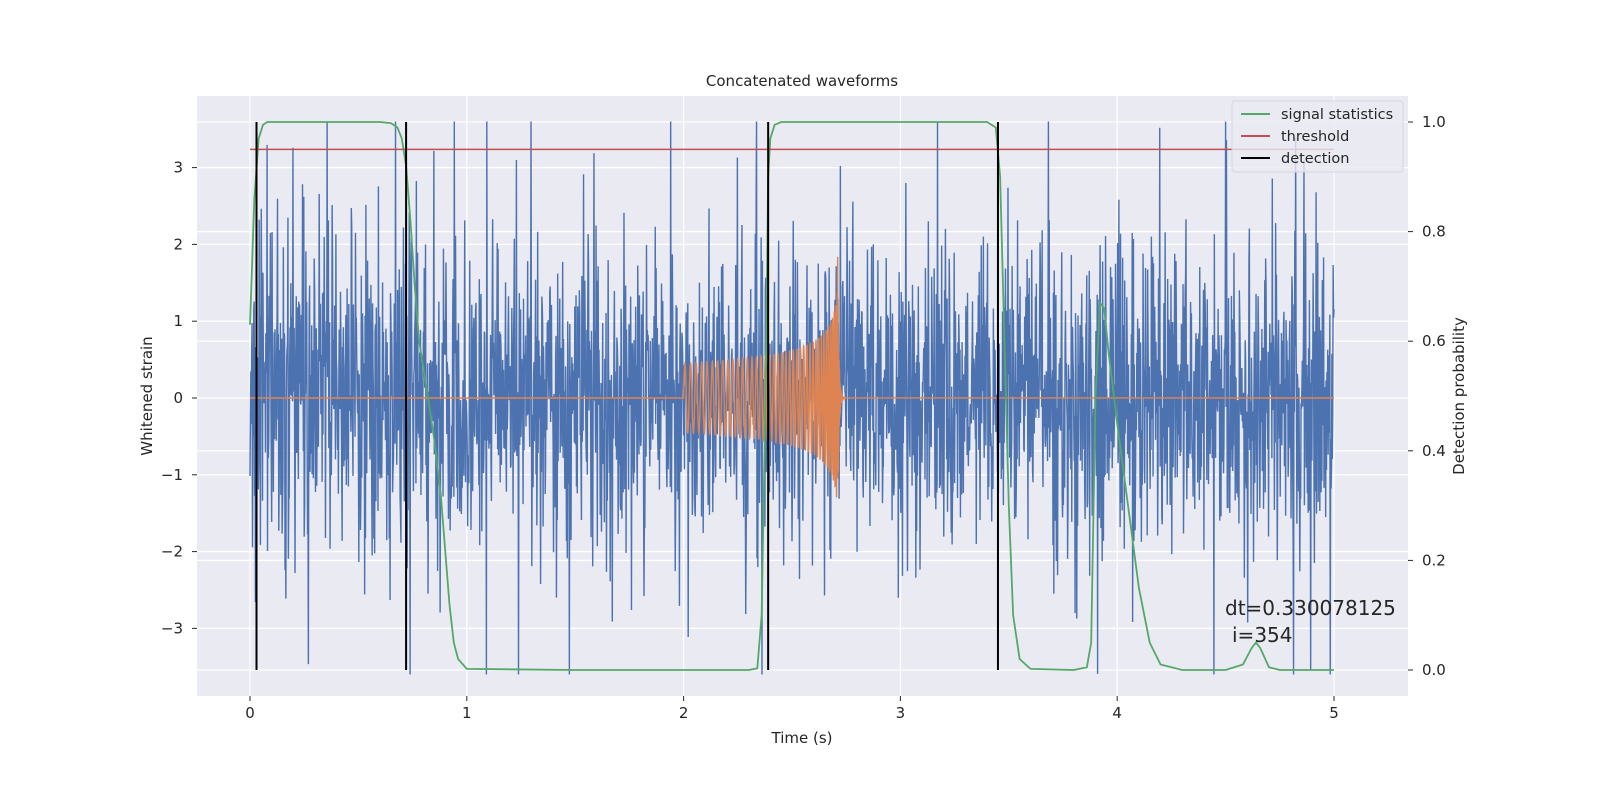  I want to click on annotation-dt: dt=0.330078125, so click(1310, 608).